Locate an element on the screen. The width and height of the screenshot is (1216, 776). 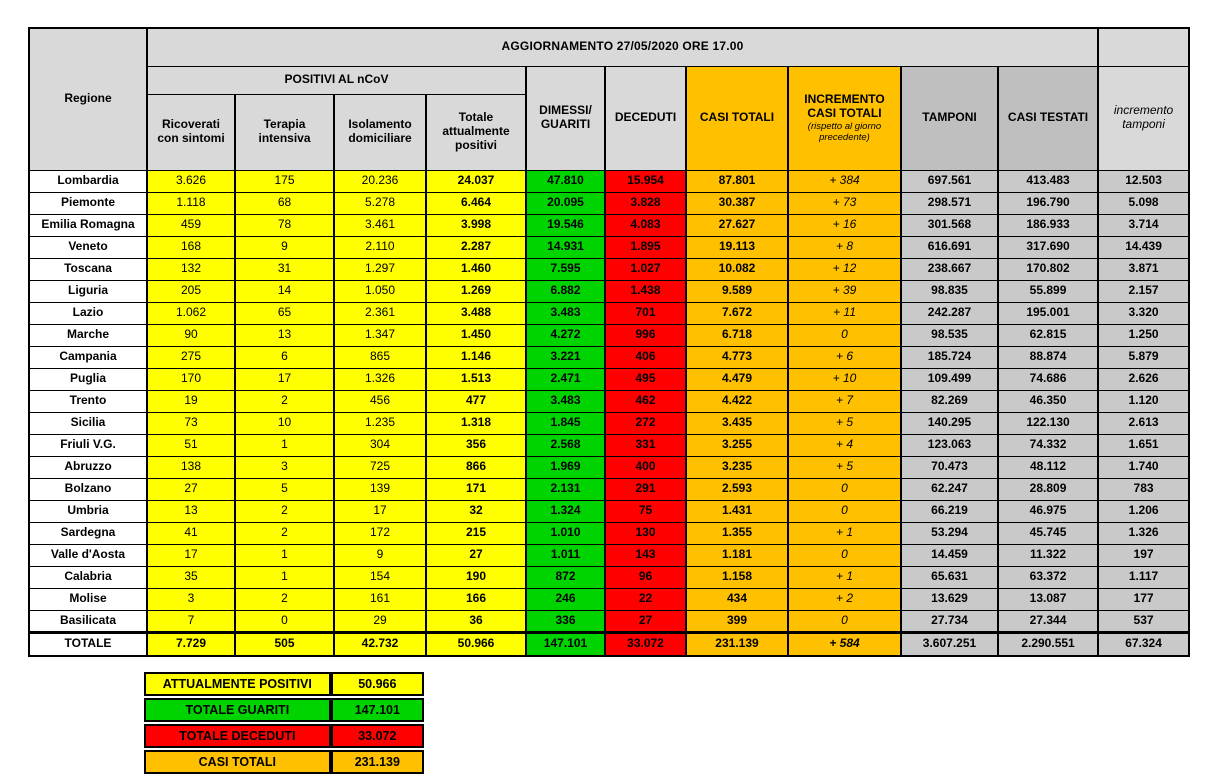
value-cell: 35 is located at coordinates (191, 577).